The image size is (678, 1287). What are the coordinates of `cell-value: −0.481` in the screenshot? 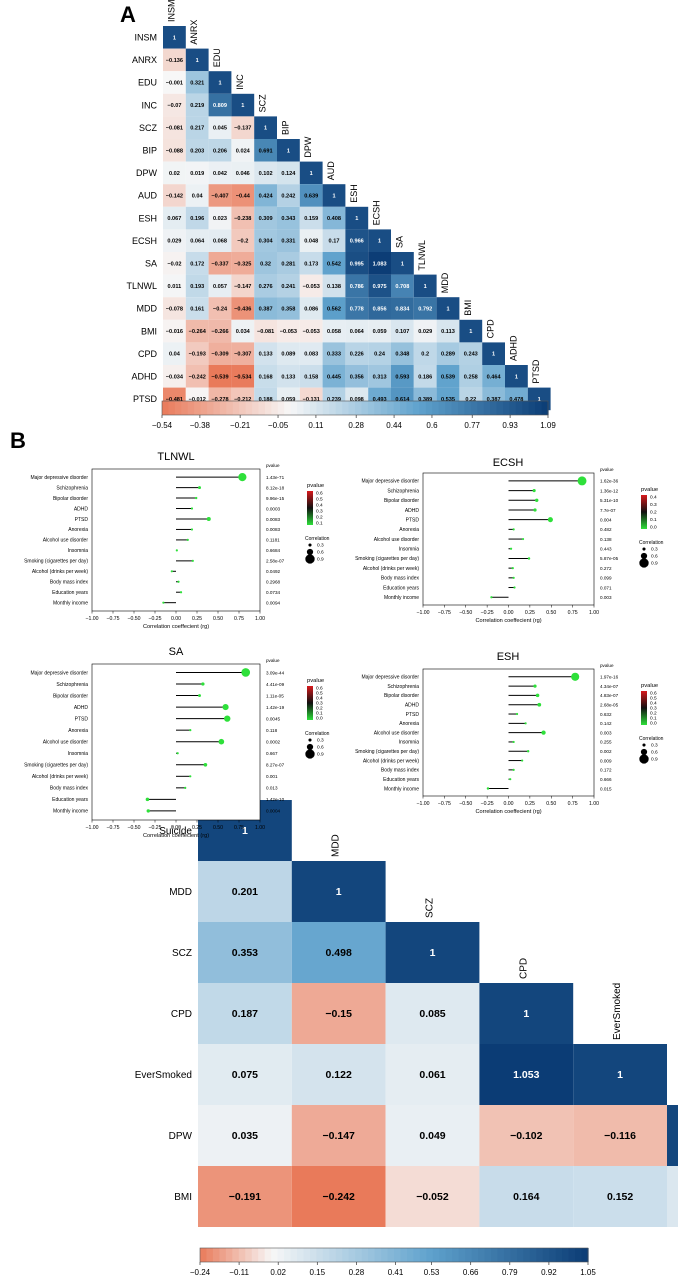 It's located at (174, 400).